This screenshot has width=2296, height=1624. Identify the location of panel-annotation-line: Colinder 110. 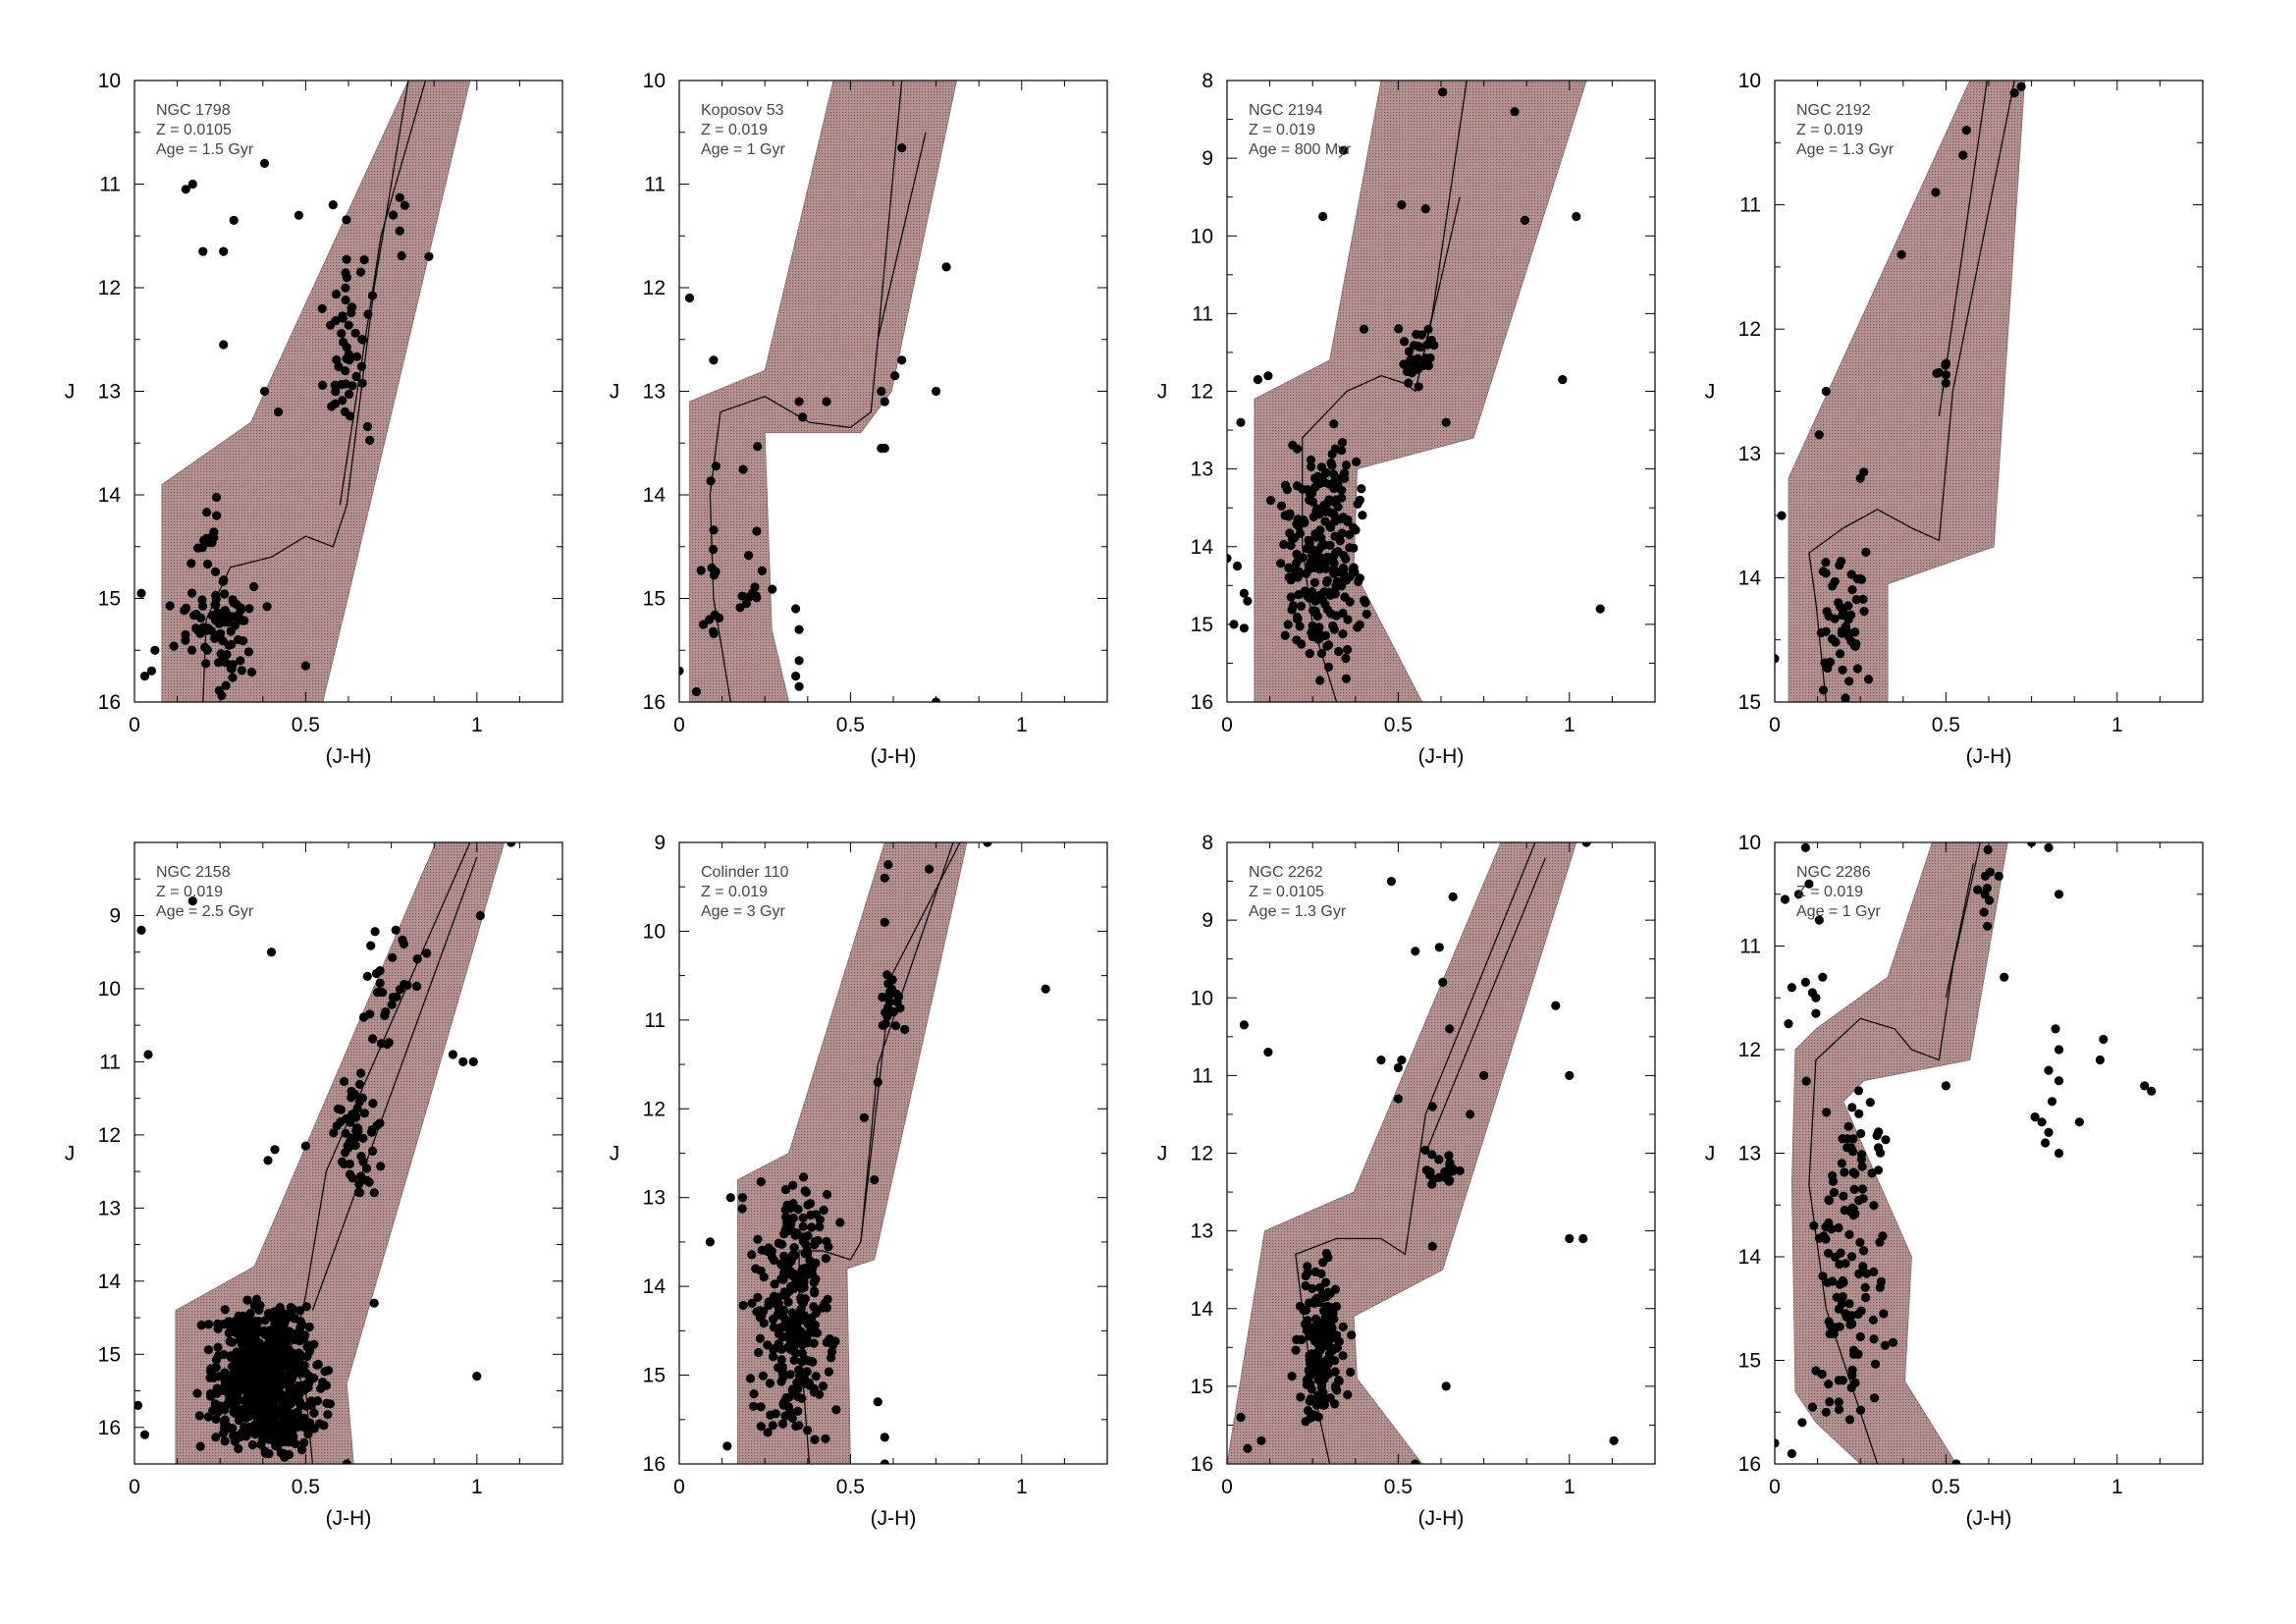
(745, 872).